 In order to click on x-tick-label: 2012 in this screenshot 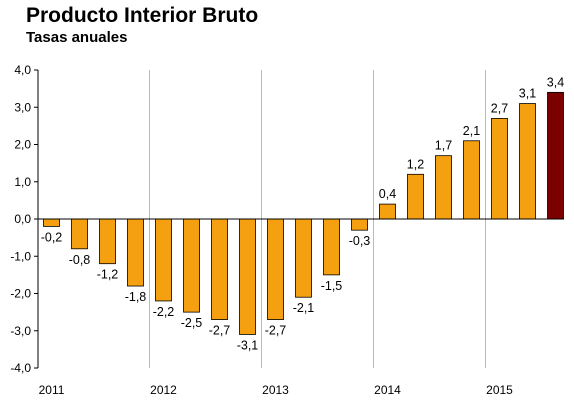, I will do `click(163, 390)`.